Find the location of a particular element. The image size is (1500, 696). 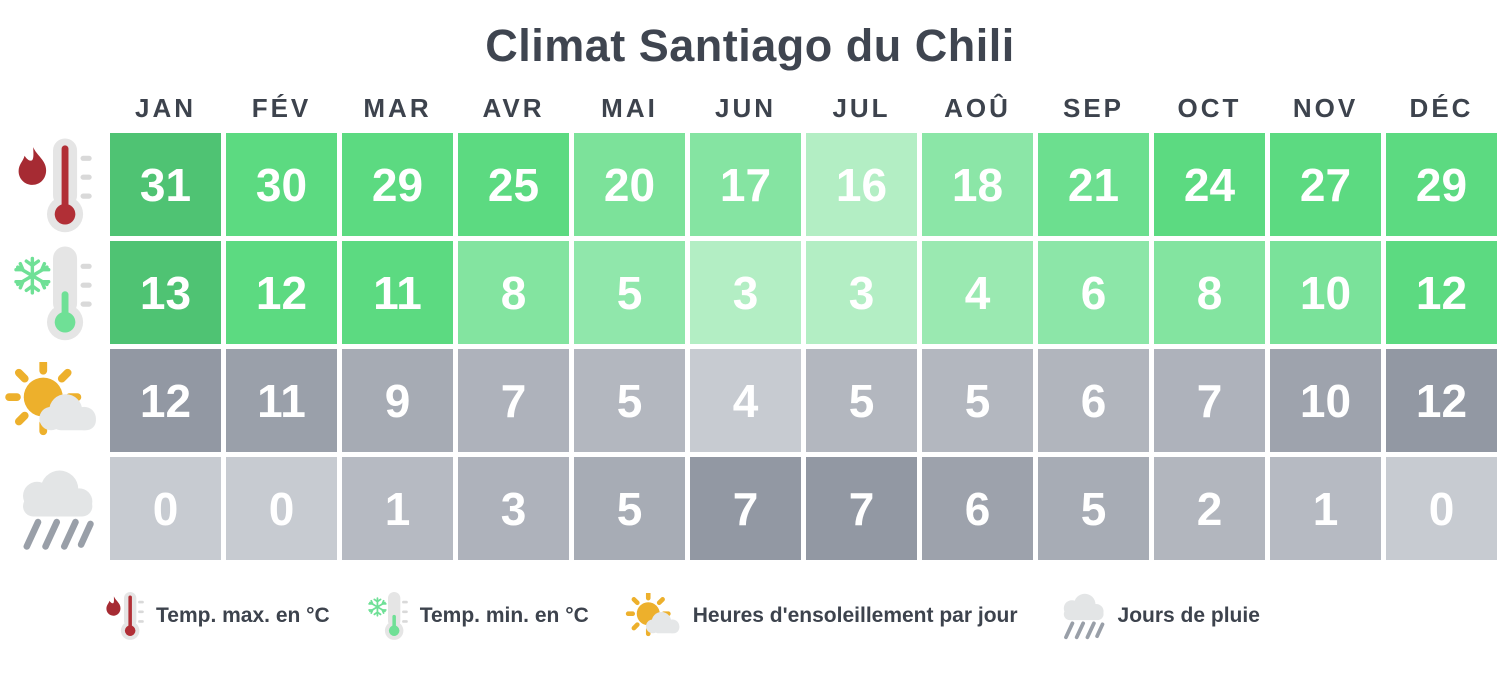

table-cell: 20 is located at coordinates (629, 185).